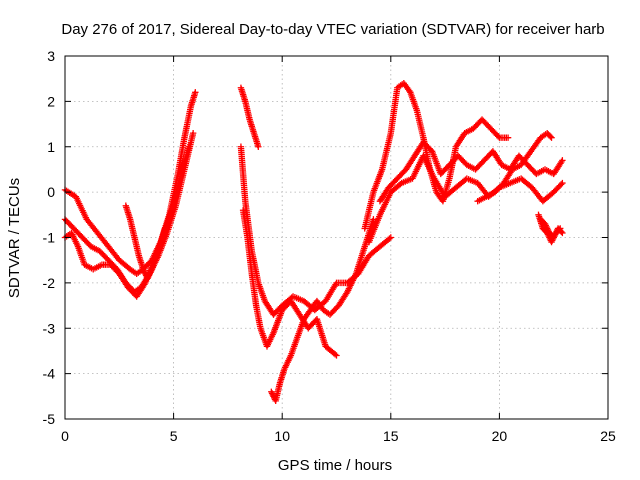 This screenshot has width=640, height=480. What do you see at coordinates (335, 465) in the screenshot?
I see `x-axis-label: GPS time / hours` at bounding box center [335, 465].